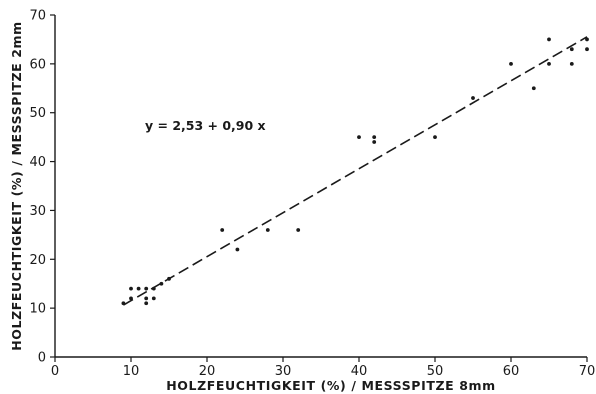 The height and width of the screenshot is (394, 596). What do you see at coordinates (37, 211) in the screenshot?
I see `y-tick-label: 30` at bounding box center [37, 211].